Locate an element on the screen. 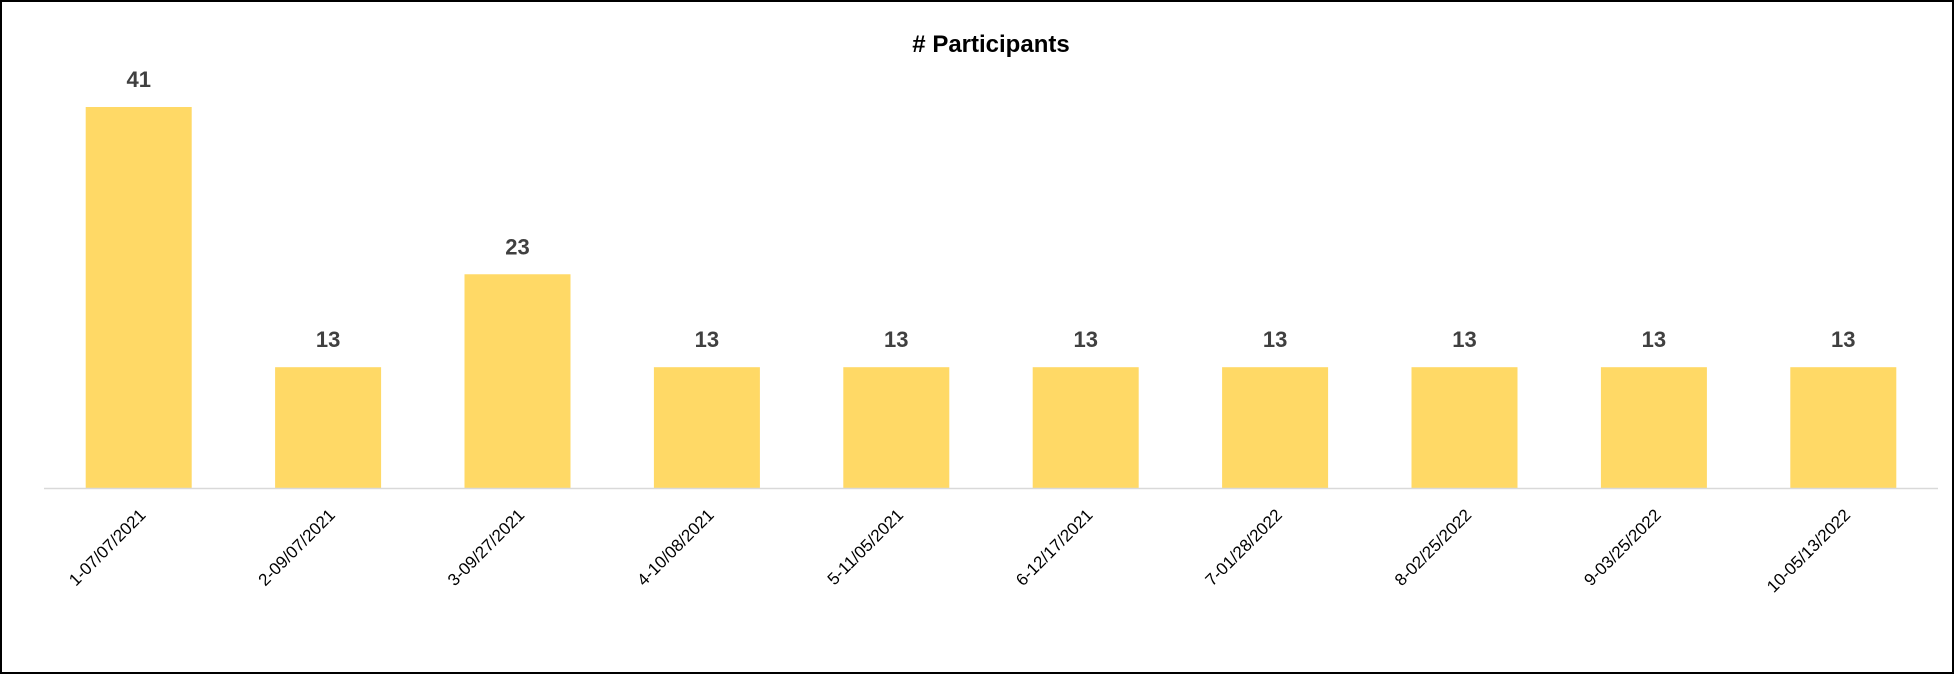 This screenshot has height=676, width=1954. data-label-8: 13 is located at coordinates (1464, 339).